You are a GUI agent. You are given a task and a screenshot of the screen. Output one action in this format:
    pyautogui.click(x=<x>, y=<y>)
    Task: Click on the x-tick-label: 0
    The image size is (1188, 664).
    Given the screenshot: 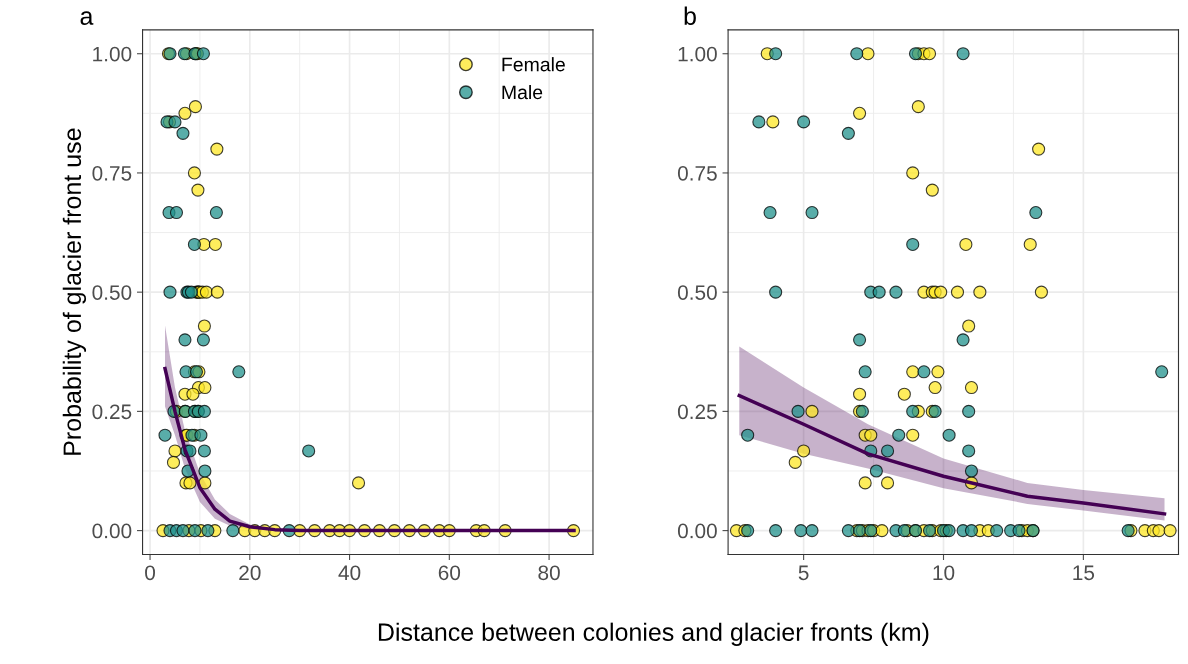 What is the action you would take?
    pyautogui.click(x=150, y=573)
    